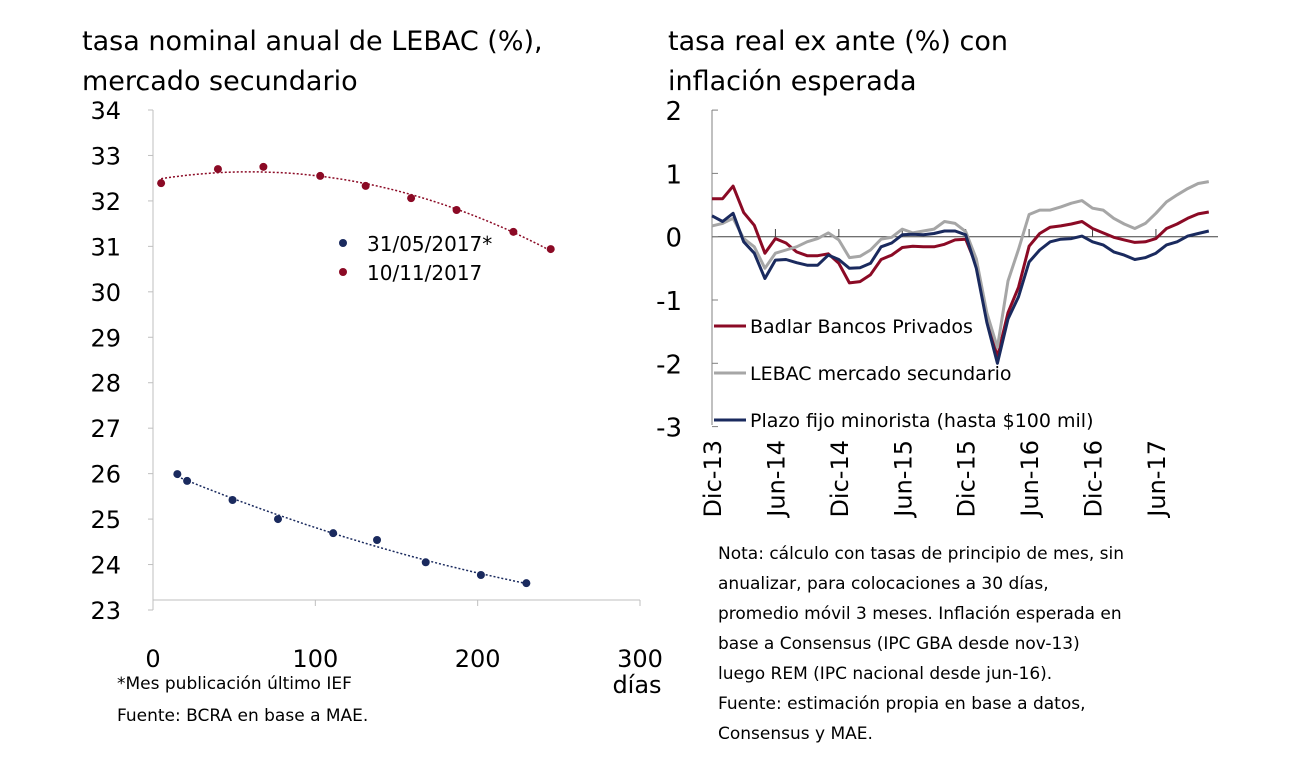 This screenshot has width=1299, height=768. Describe the element at coordinates (673, 112) in the screenshot. I see `right-y-tick-label: 2` at that location.